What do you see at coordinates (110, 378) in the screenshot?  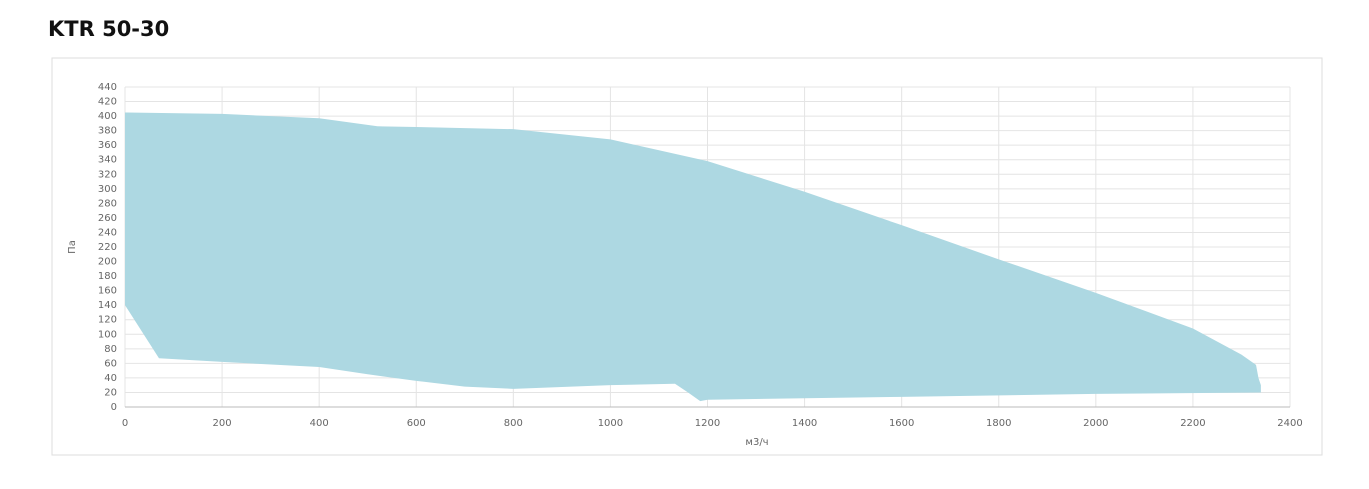 I see `y-tick-label: 40` at bounding box center [110, 378].